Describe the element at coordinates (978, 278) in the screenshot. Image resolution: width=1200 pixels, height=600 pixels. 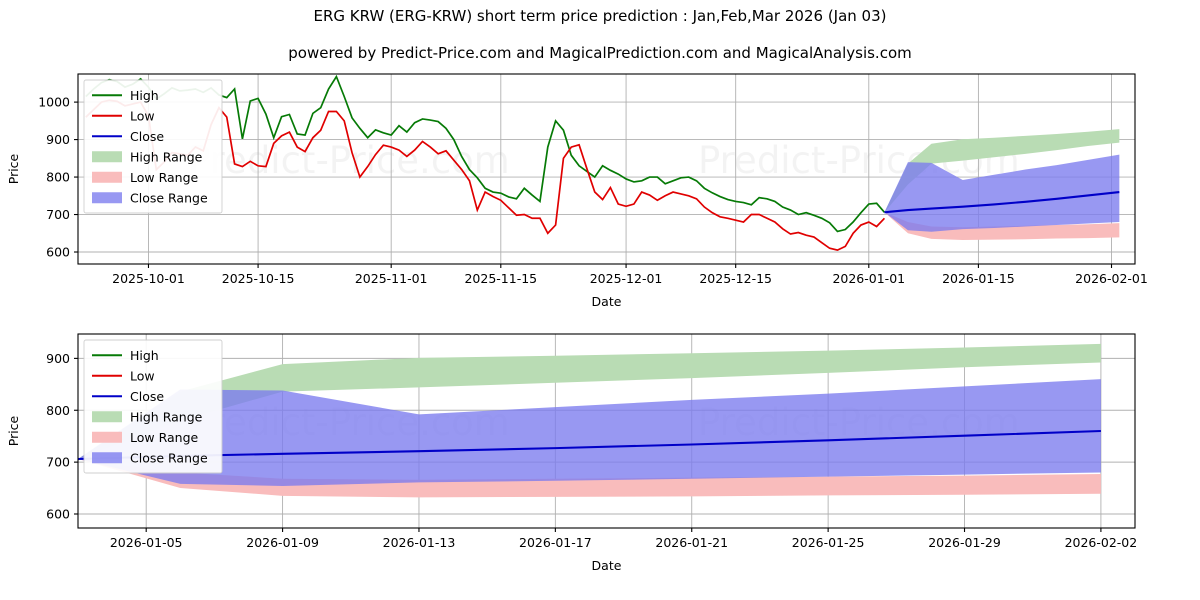
I see `x-tick-label: 2026-01-15` at that location.